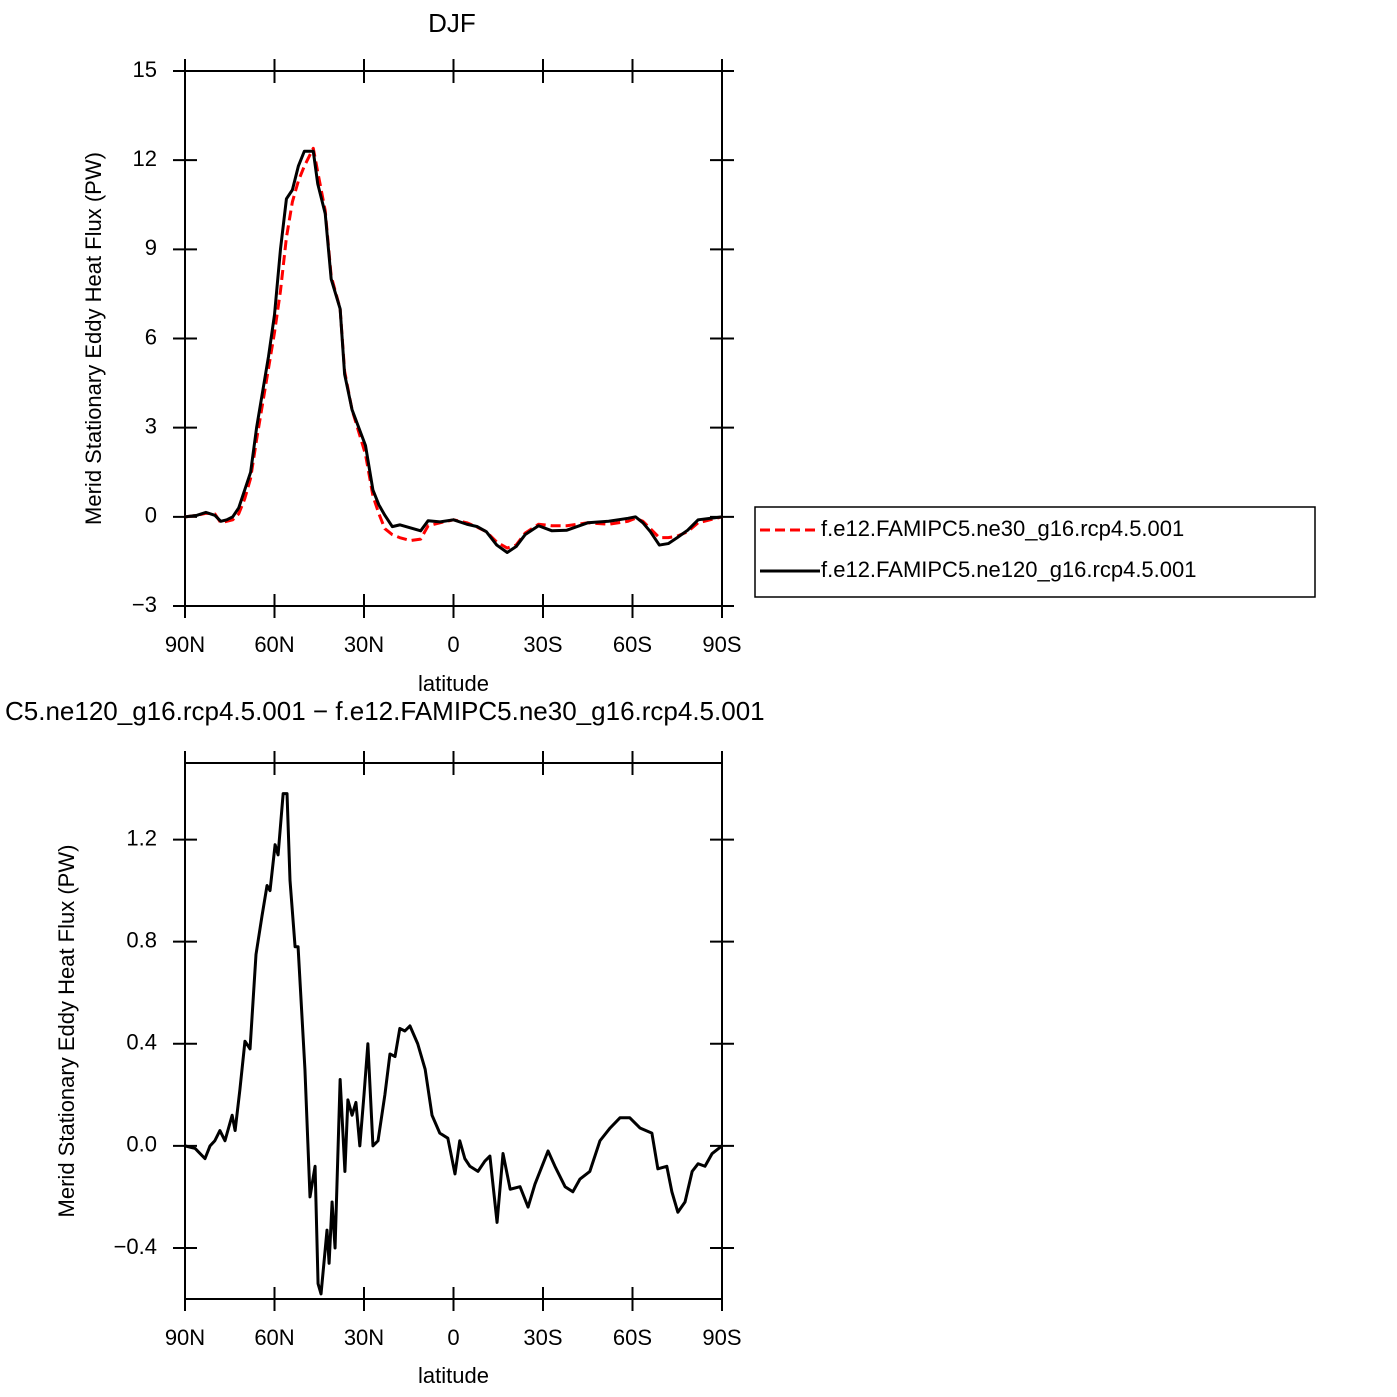 The image size is (1397, 1397). I want to click on y-tick-label: 0, so click(151, 515).